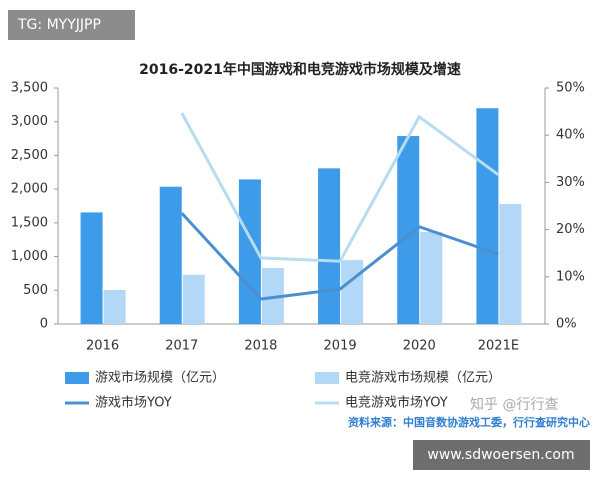 The width and height of the screenshot is (600, 480). What do you see at coordinates (160, 378) in the screenshot?
I see `legend-label: 游戏市场规模（亿元）` at bounding box center [160, 378].